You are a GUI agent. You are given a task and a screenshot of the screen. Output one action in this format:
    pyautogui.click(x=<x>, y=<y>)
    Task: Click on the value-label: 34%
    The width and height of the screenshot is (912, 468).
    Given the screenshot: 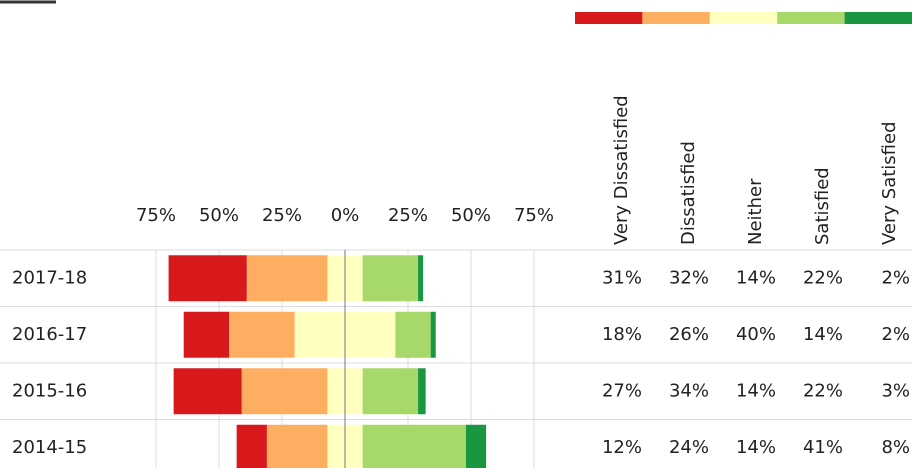 What is the action you would take?
    pyautogui.click(x=689, y=390)
    